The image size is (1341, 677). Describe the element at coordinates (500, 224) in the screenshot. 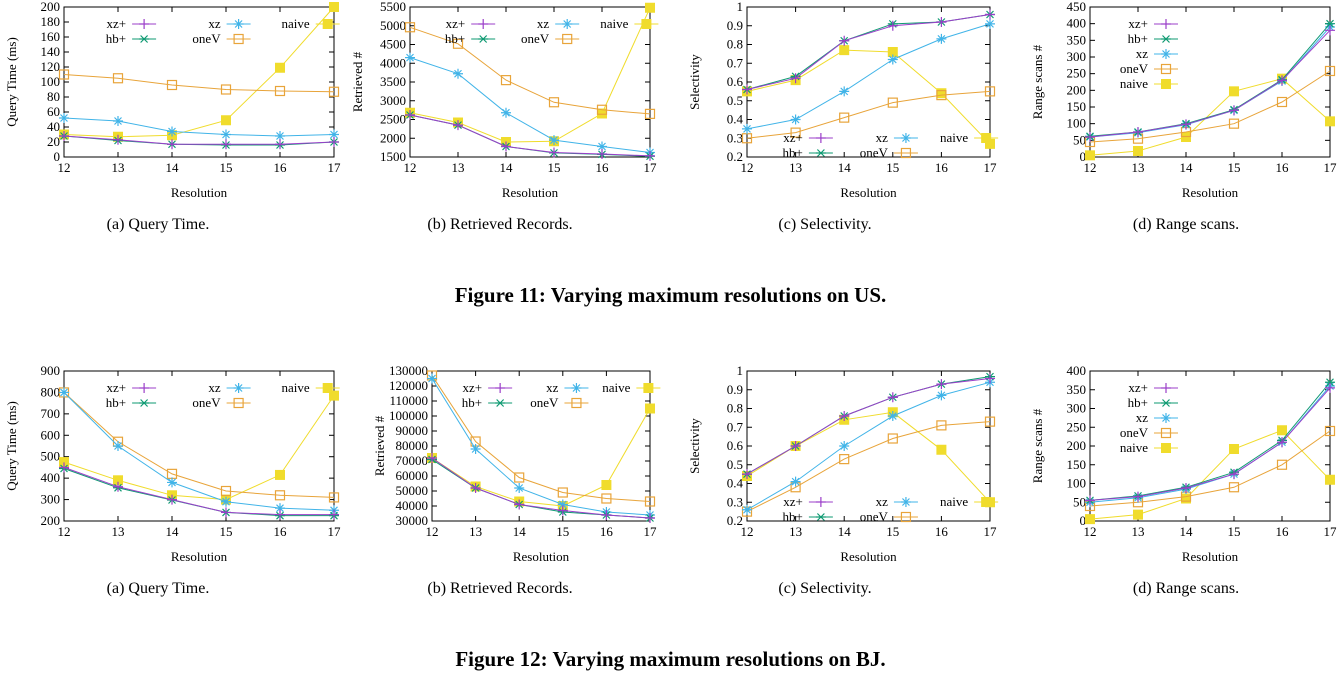

I see `figure-11-caption-b: (b) Retrieved Records.` at that location.